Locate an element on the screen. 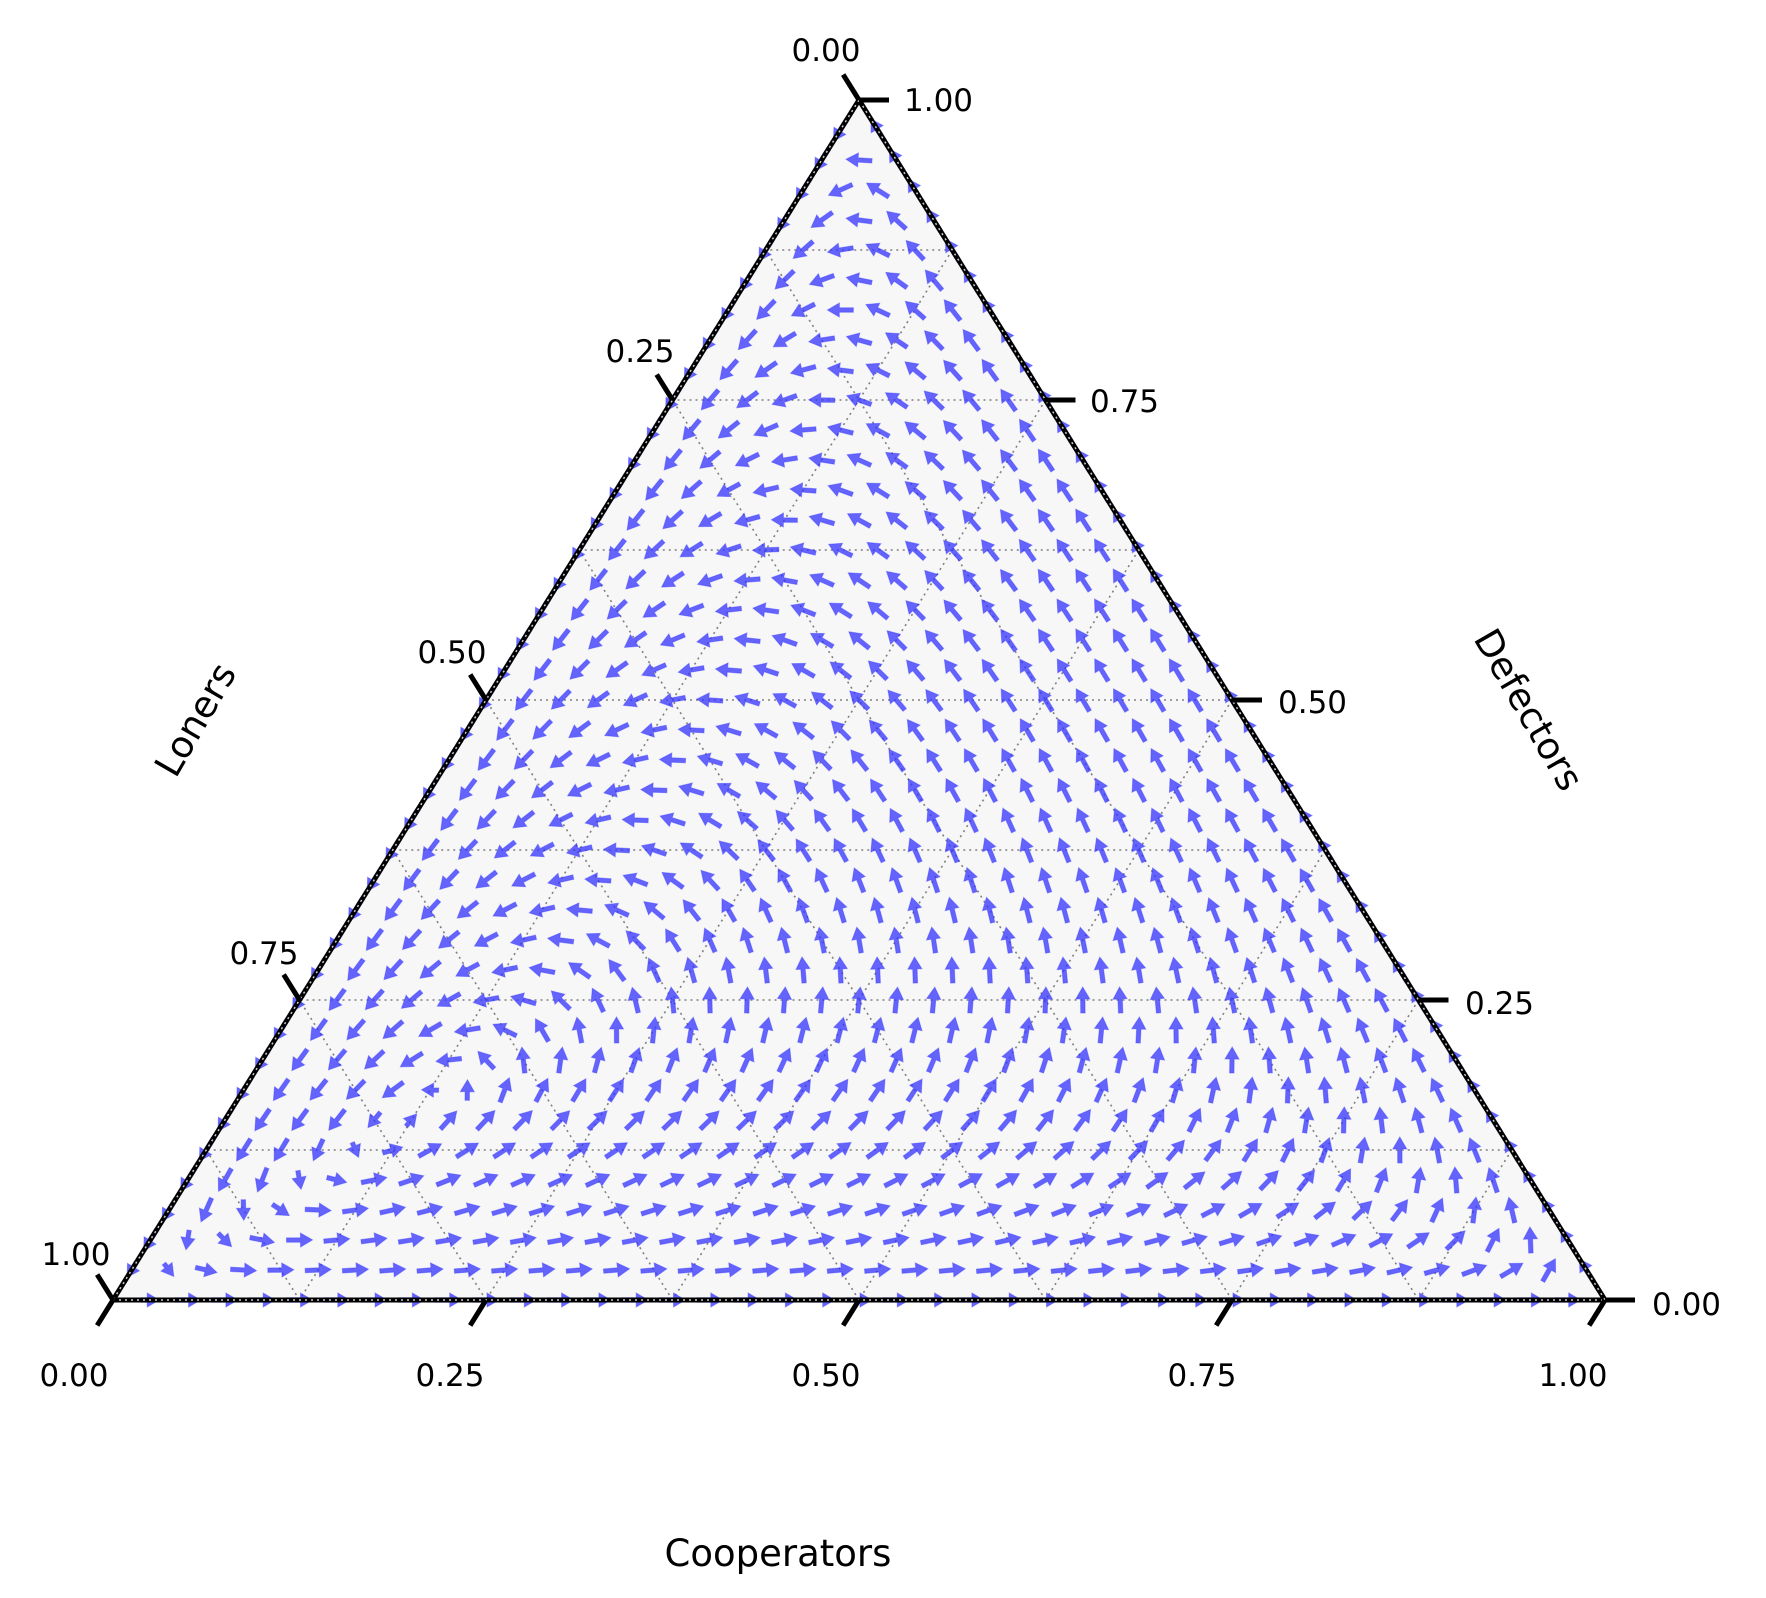 The width and height of the screenshot is (1766, 1598). bottom-tick is located at coordinates (105, 1312).